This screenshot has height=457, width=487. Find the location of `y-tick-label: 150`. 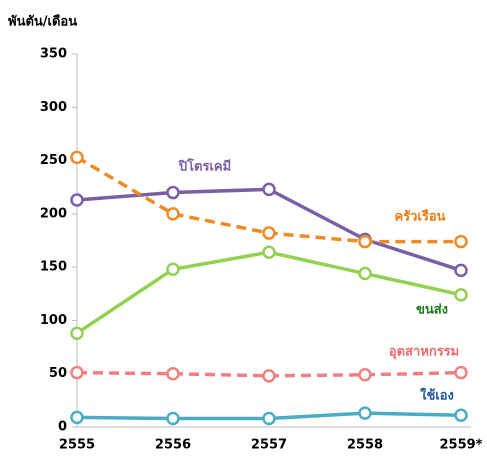

y-tick-label: 150 is located at coordinates (53, 267).